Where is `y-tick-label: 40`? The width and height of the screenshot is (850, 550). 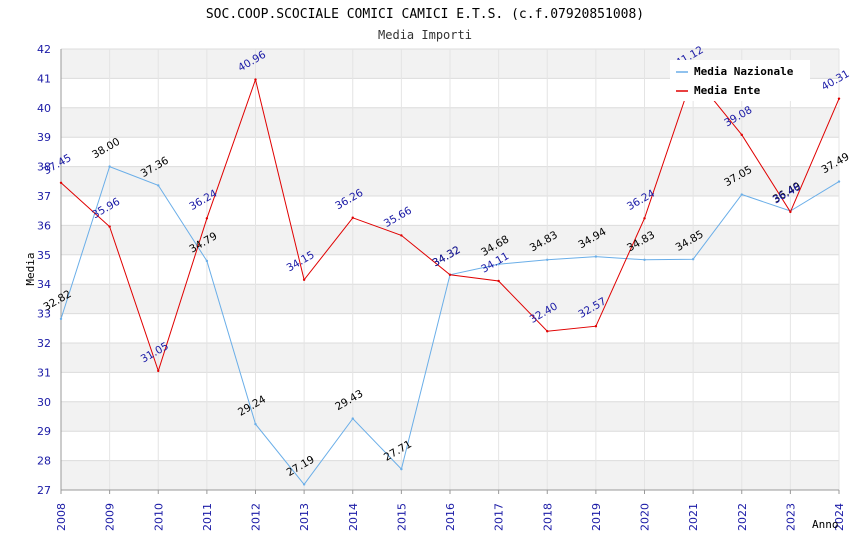 y-tick-label: 40 is located at coordinates (44, 108).